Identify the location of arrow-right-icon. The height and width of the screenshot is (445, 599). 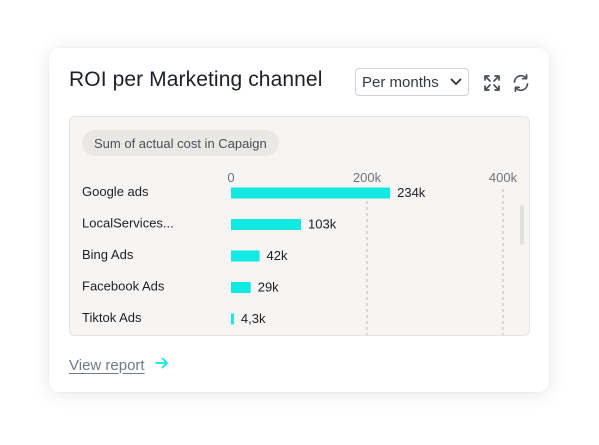
(161, 365).